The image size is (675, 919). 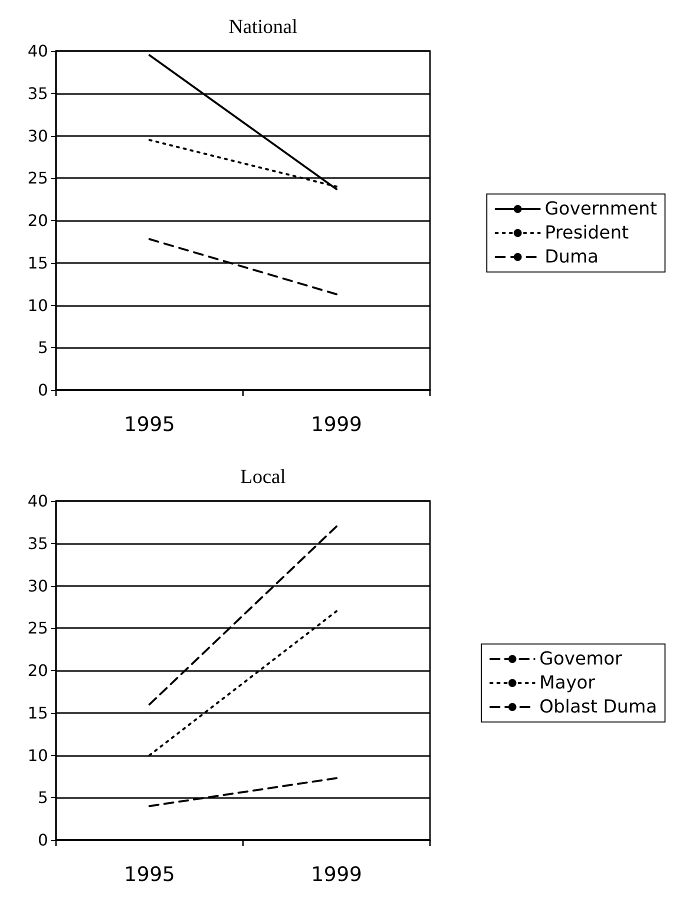 I want to click on legend-label: Government, so click(x=601, y=209).